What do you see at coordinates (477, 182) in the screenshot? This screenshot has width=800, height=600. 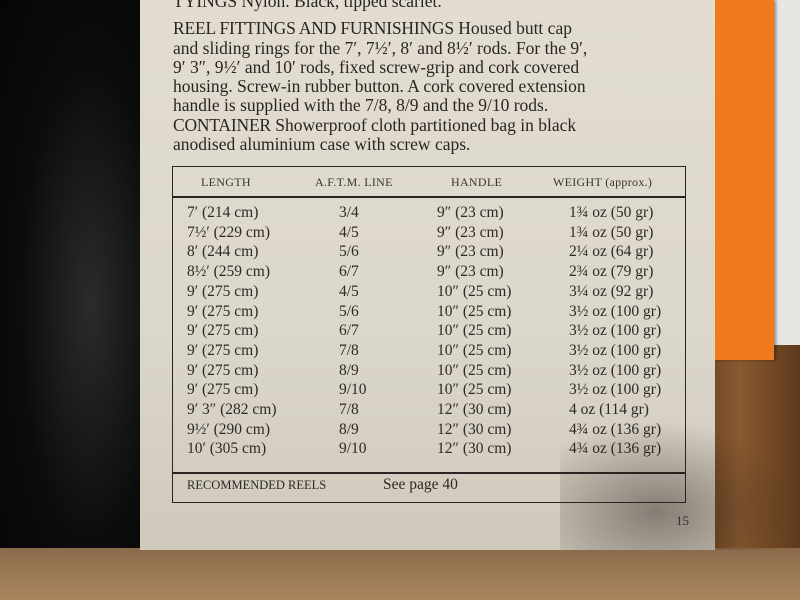 I see `header-handle: HANDLE` at bounding box center [477, 182].